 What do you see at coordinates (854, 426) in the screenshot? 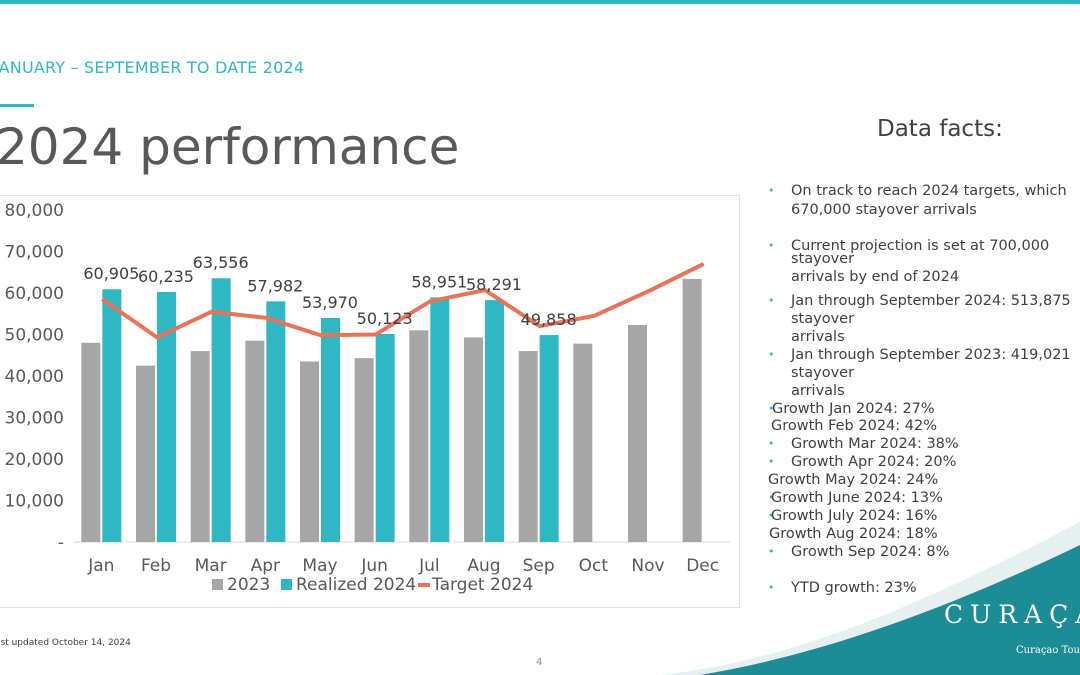
I see `fact-line: Growth Feb 2024: 42%` at bounding box center [854, 426].